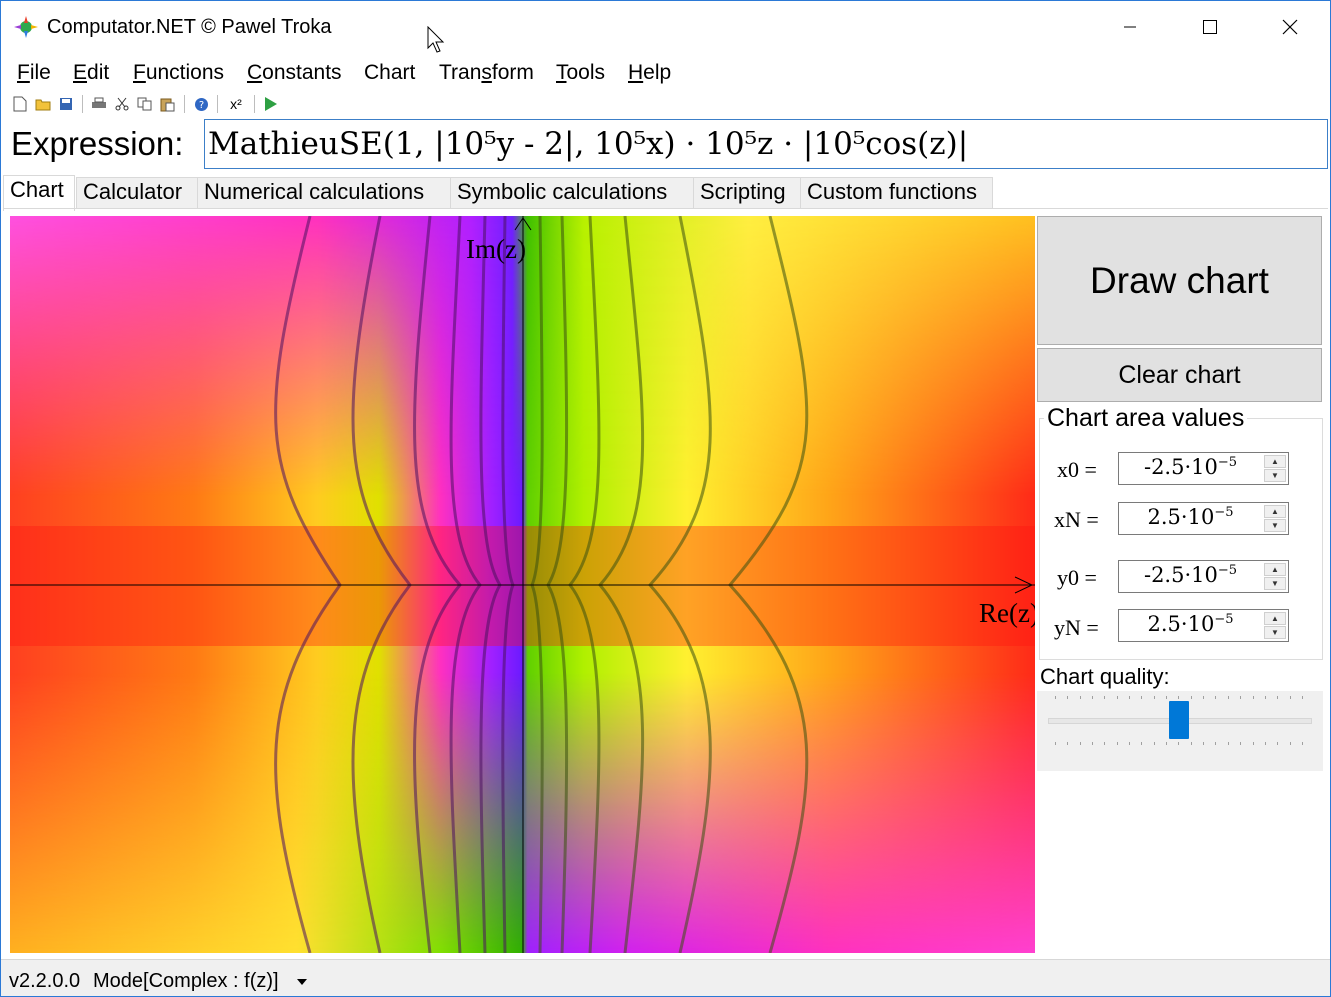  Describe the element at coordinates (1275, 511) in the screenshot. I see `xN-increment-button: ▲` at that location.